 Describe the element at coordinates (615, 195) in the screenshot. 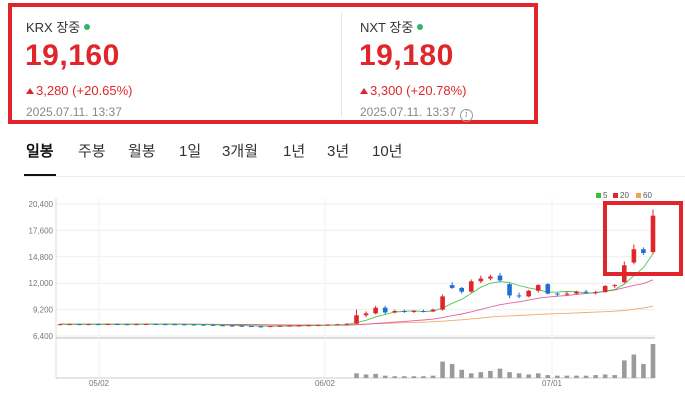

I see `legend-swatch-ma20` at that location.